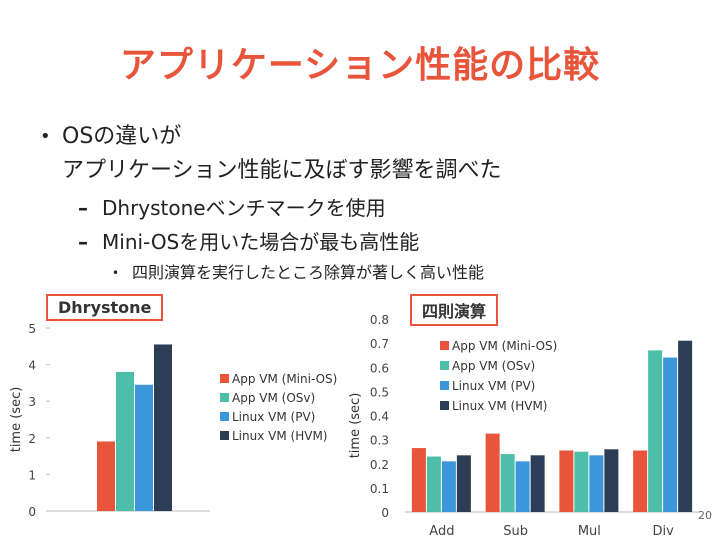 Image resolution: width=720 pixels, height=540 pixels. What do you see at coordinates (663, 531) in the screenshot?
I see `chart2-x-tick-label: Div` at bounding box center [663, 531].